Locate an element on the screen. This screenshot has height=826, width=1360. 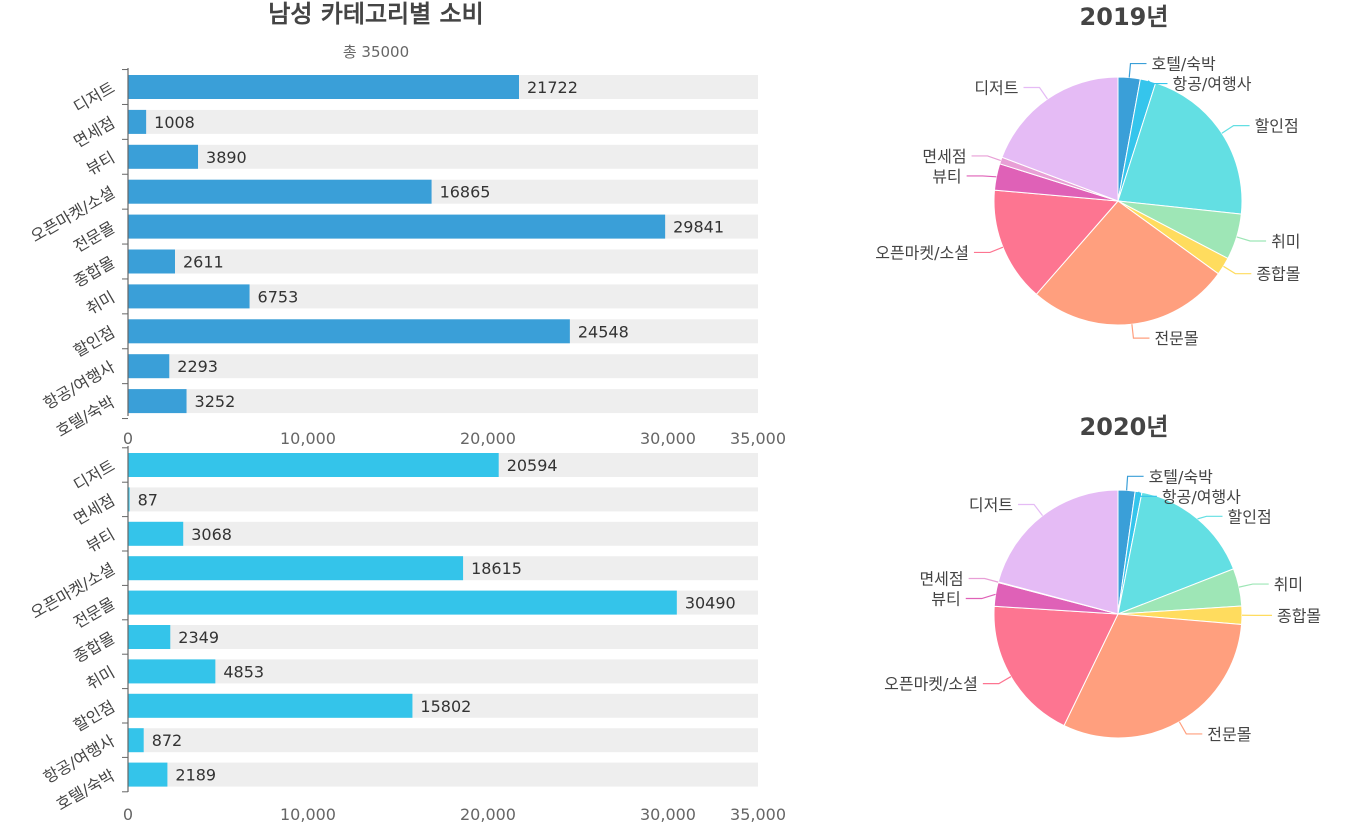
bar-value-label: 3890 is located at coordinates (226, 157).